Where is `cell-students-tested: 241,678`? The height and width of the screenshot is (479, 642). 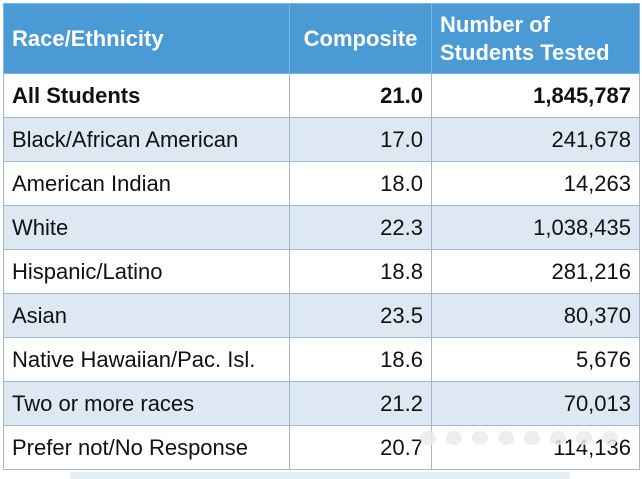
cell-students-tested: 241,678 is located at coordinates (535, 139).